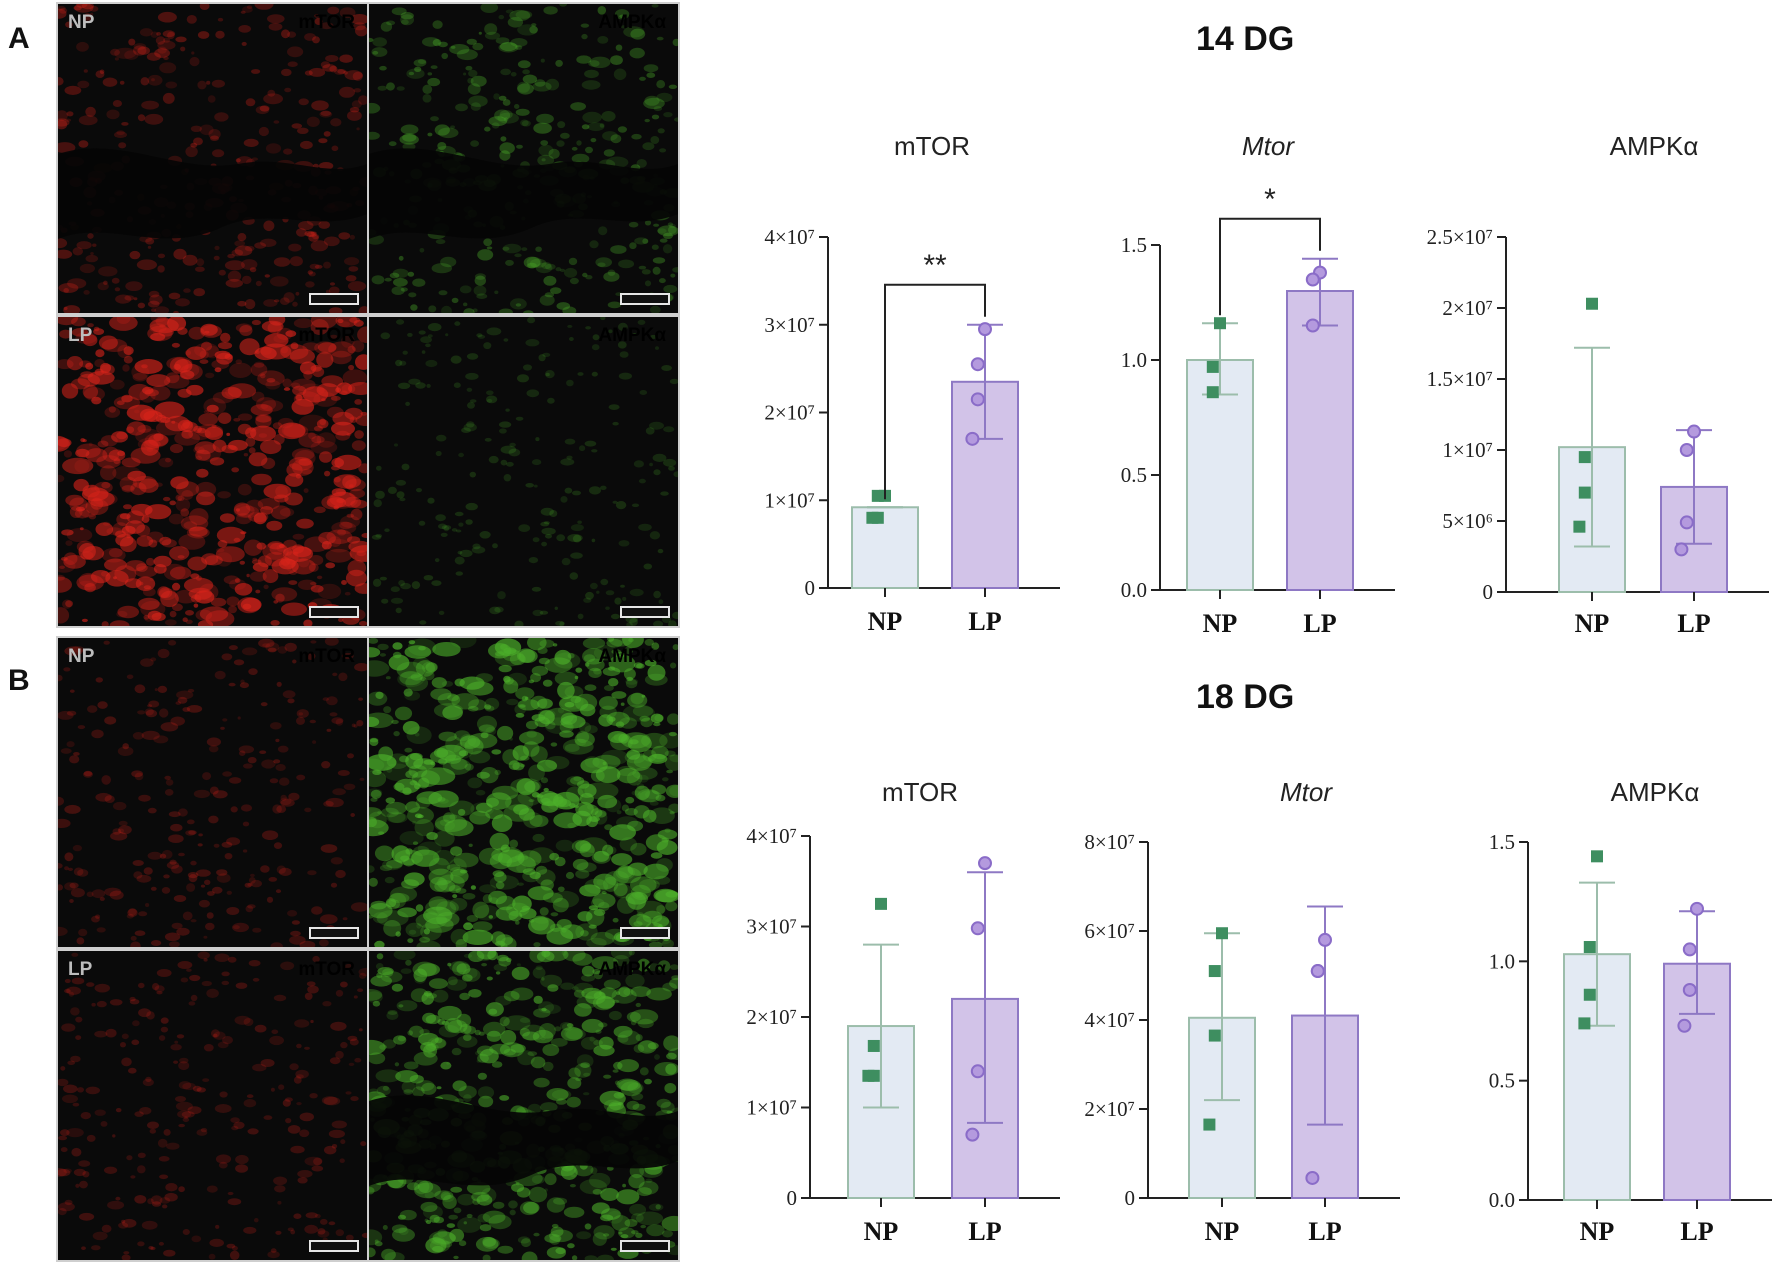  I want to click on y-tick-label: 2.5×10⁷, so click(1460, 237).